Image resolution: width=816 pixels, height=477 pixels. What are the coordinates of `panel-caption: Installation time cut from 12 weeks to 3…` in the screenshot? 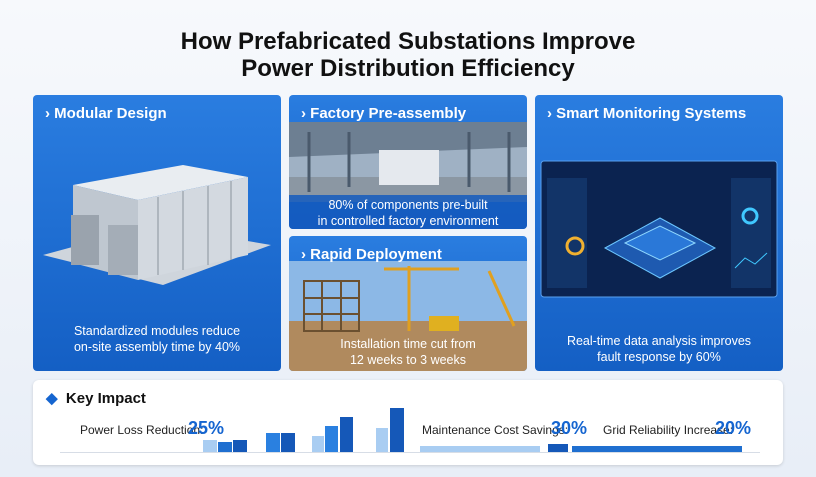 It's located at (408, 352).